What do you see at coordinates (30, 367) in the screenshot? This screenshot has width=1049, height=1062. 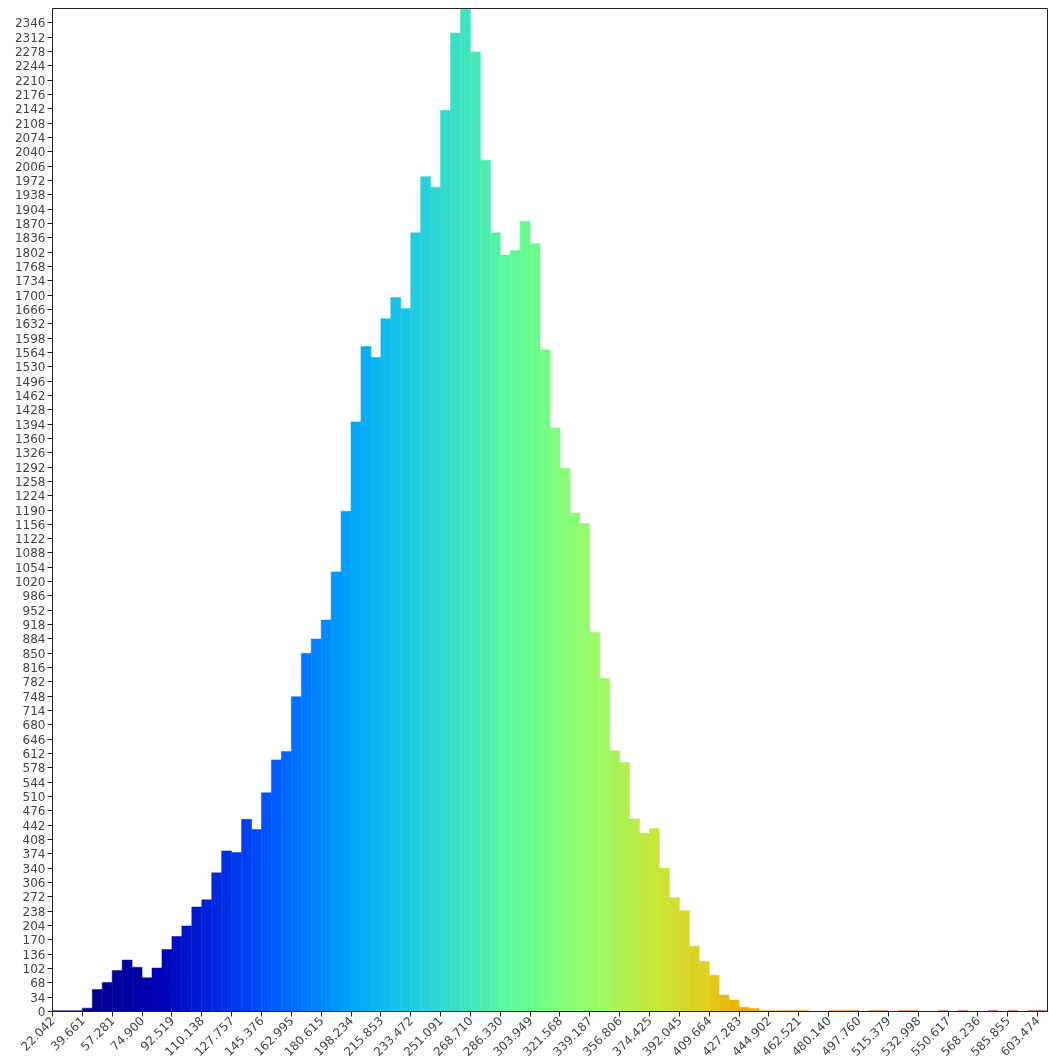 I see `y-tick-label: 1530` at bounding box center [30, 367].